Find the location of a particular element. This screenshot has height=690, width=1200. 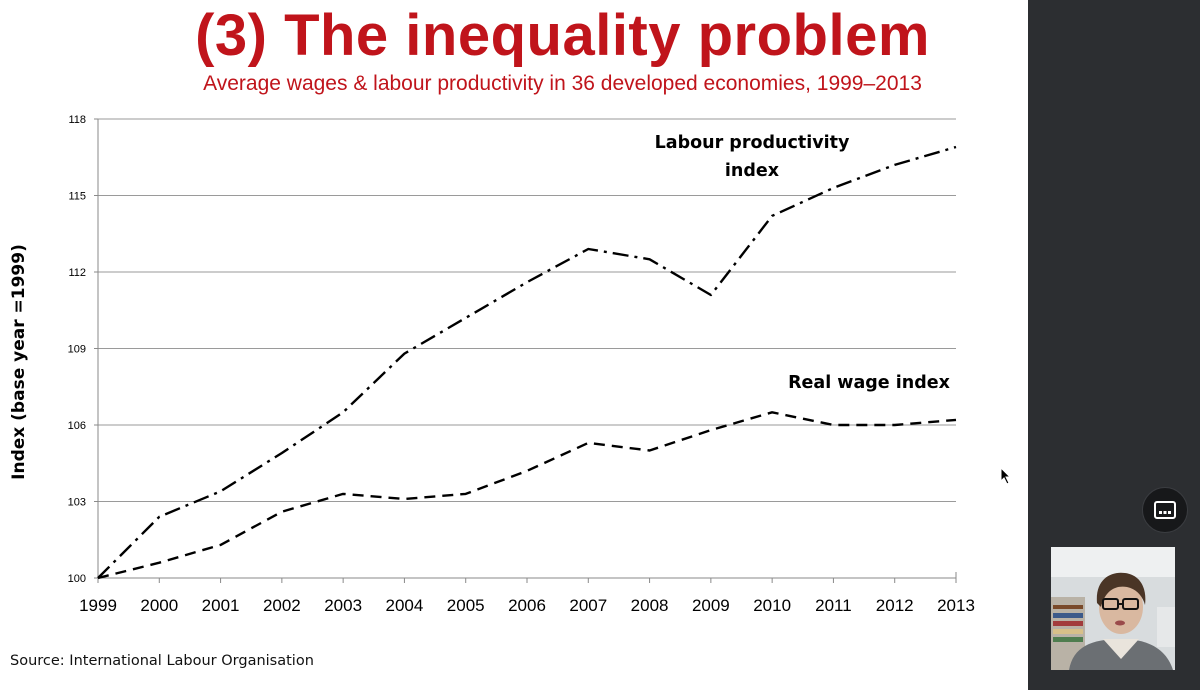

presenter-image is located at coordinates (1113, 608).